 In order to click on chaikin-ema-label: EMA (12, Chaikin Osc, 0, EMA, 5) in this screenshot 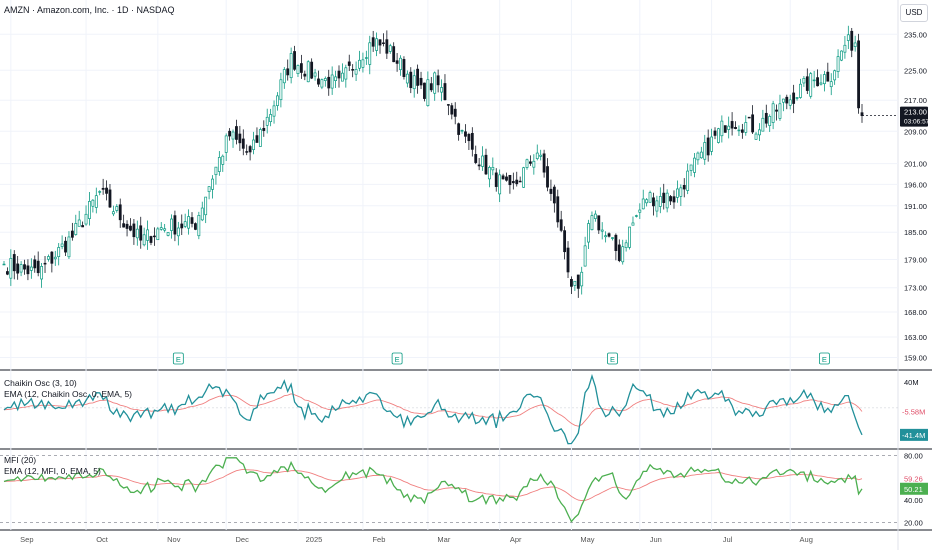, I will do `click(68, 394)`.